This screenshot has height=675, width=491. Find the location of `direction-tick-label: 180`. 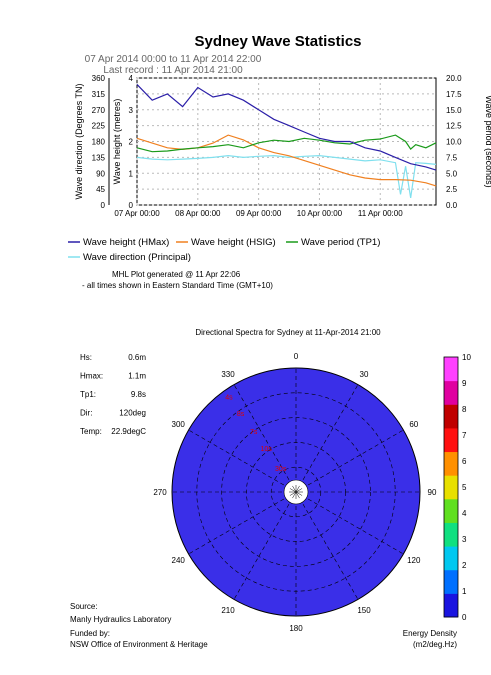

direction-tick-label: 180 is located at coordinates (99, 142).